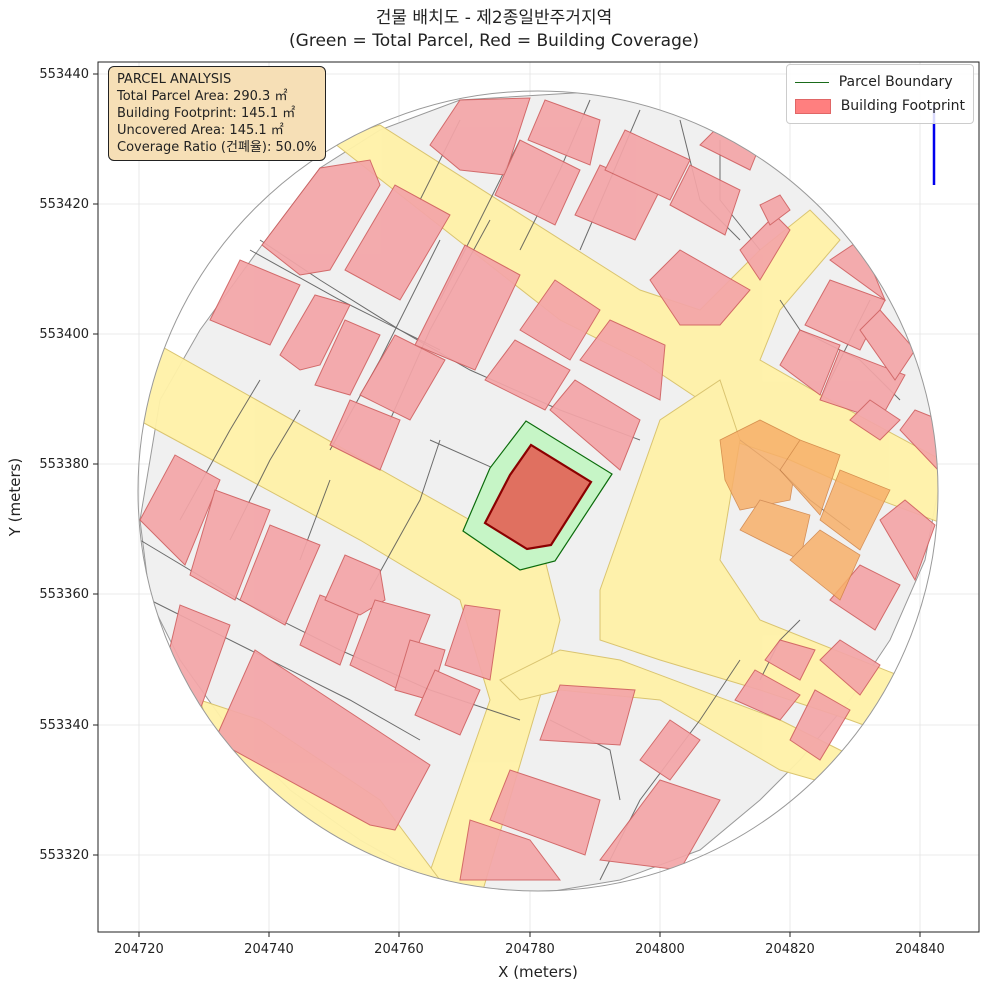  What do you see at coordinates (902, 106) in the screenshot?
I see `legend-label: Building Footprint` at bounding box center [902, 106].